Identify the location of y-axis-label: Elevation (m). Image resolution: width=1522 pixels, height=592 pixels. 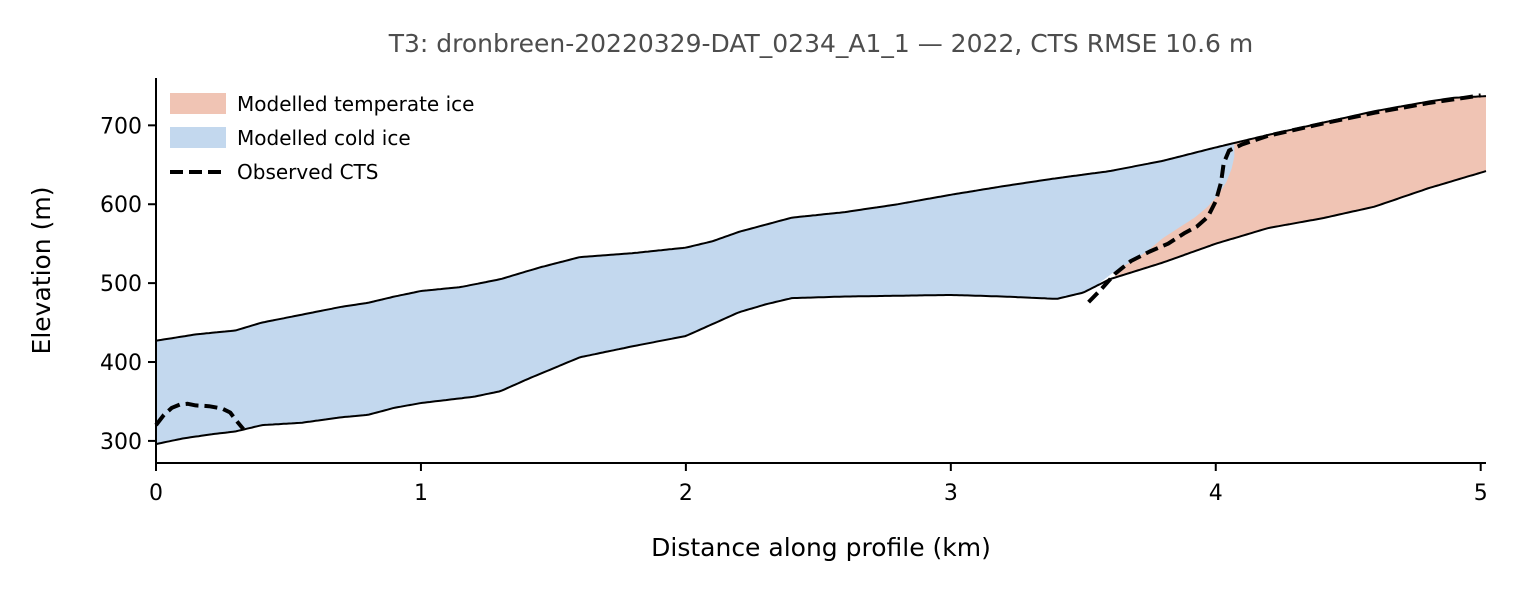
(41, 271).